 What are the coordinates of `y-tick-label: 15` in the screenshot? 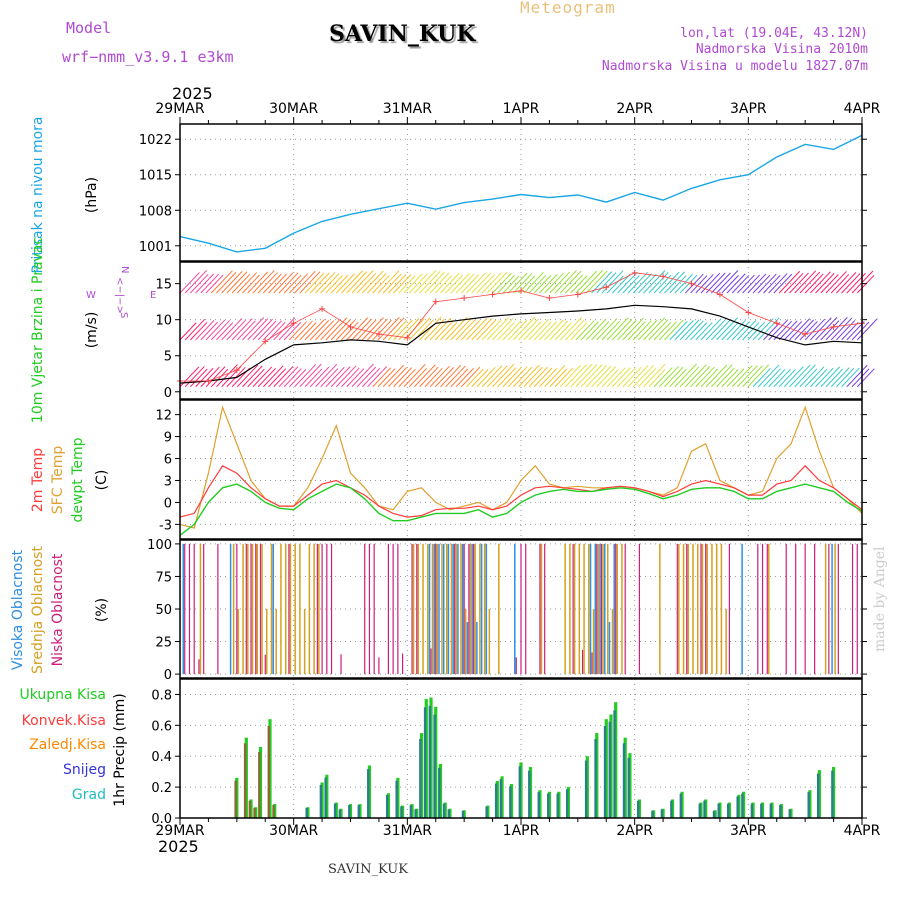 It's located at (163, 285).